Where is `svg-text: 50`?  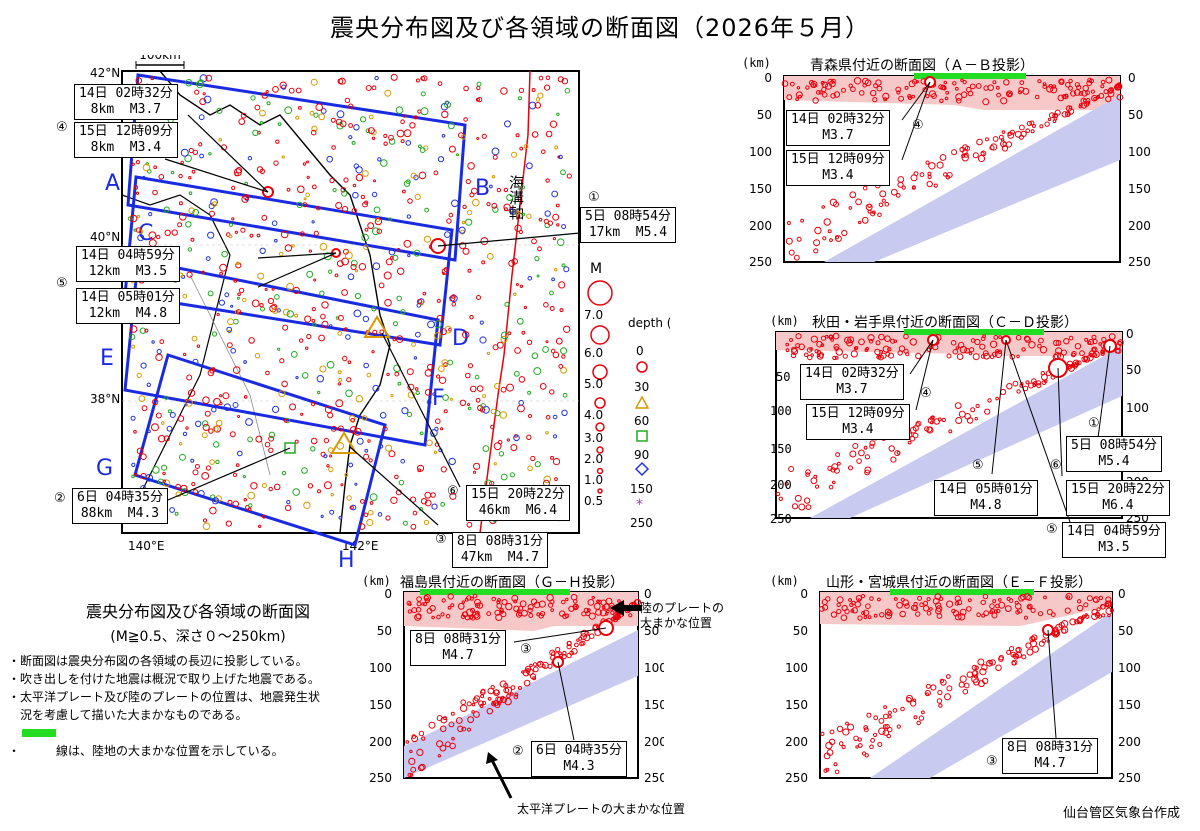 svg-text: 50 is located at coordinates (764, 115).